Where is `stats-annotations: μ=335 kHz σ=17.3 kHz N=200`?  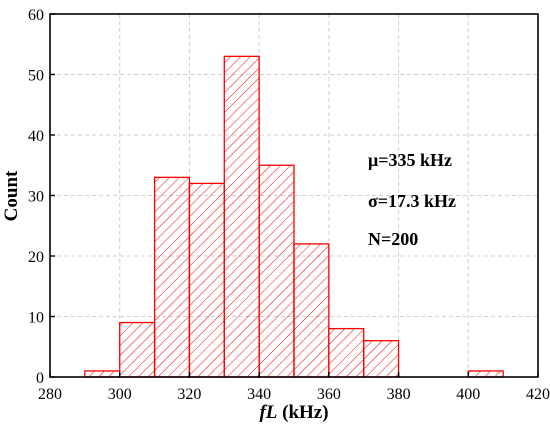
stats-annotations: μ=335 kHz σ=17.3 kHz N=200 is located at coordinates (412, 199).